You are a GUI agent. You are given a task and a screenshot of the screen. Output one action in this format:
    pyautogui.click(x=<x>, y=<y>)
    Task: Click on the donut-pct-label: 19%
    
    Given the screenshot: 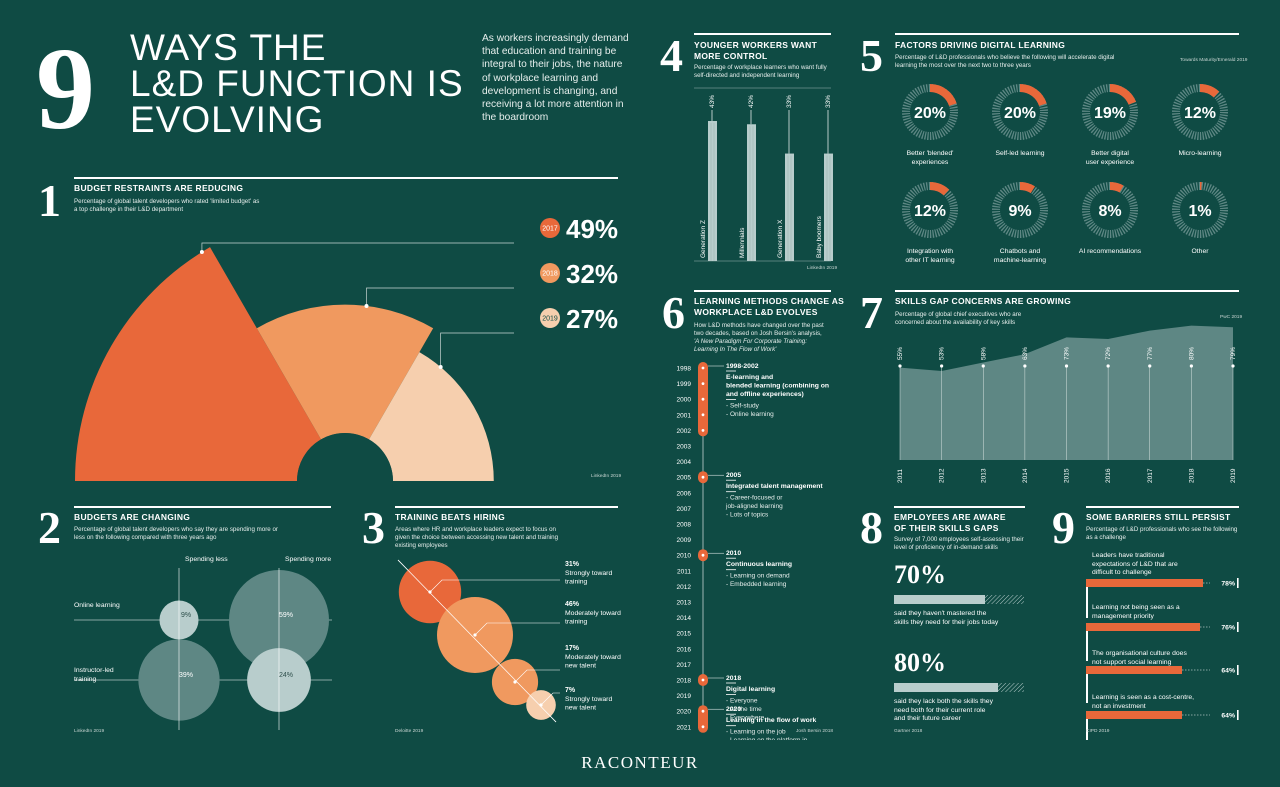 What is the action you would take?
    pyautogui.click(x=1110, y=113)
    